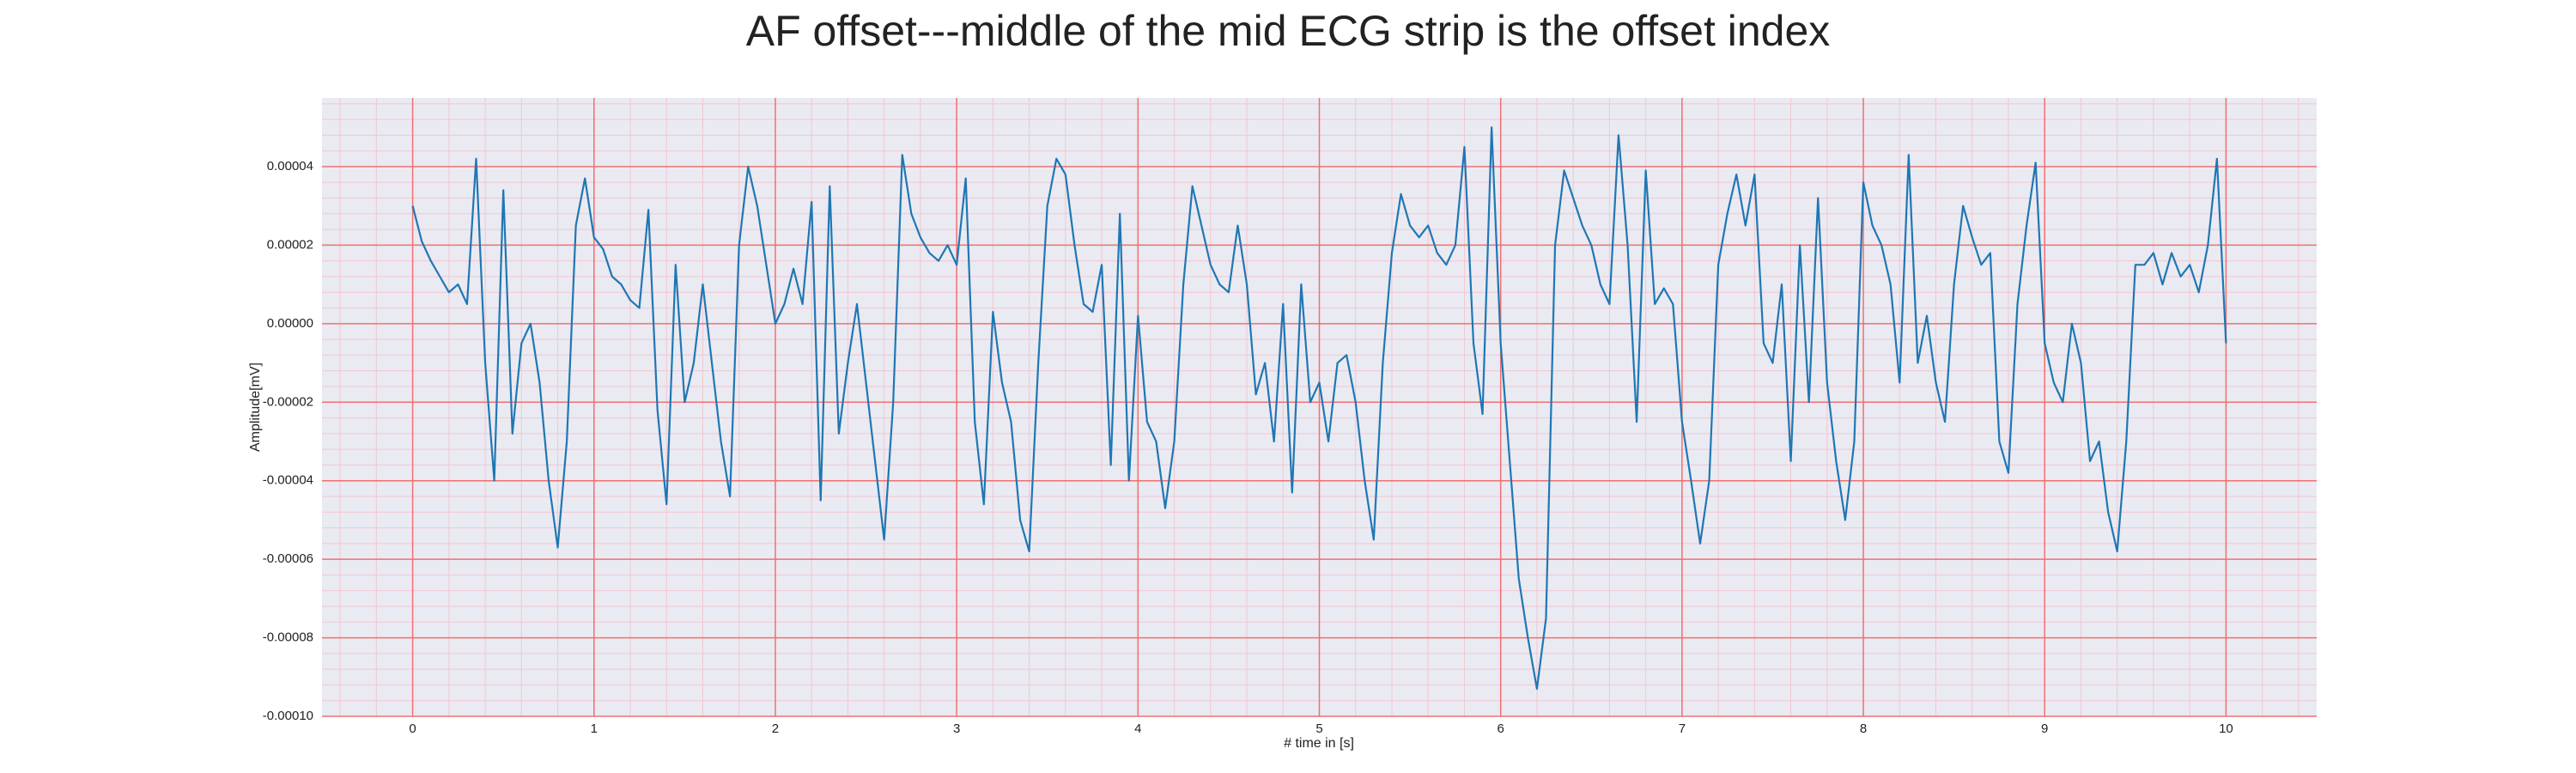 The height and width of the screenshot is (773, 2576). I want to click on y-axis-label: Amplitude[mV], so click(255, 407).